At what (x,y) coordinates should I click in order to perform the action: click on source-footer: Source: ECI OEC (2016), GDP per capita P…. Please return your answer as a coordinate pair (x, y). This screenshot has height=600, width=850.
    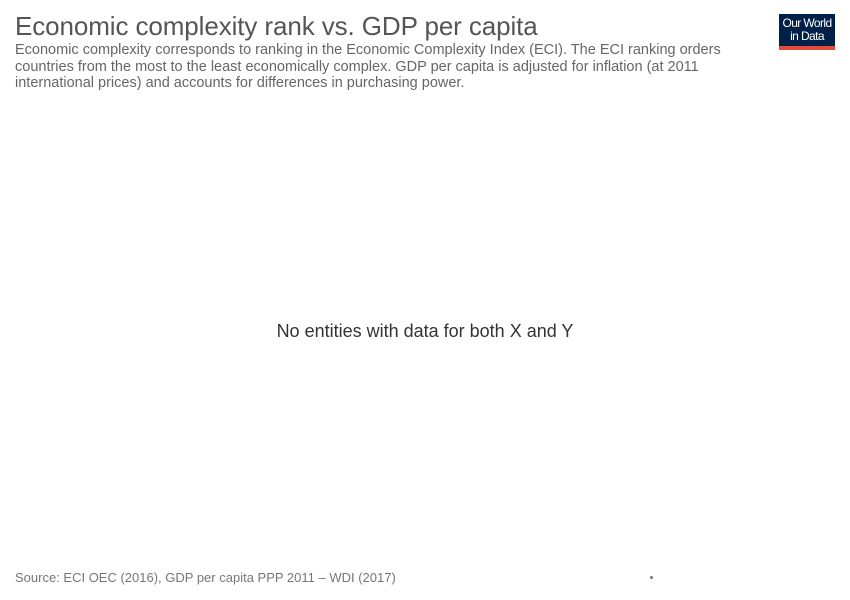
    Looking at the image, I should click on (205, 577).